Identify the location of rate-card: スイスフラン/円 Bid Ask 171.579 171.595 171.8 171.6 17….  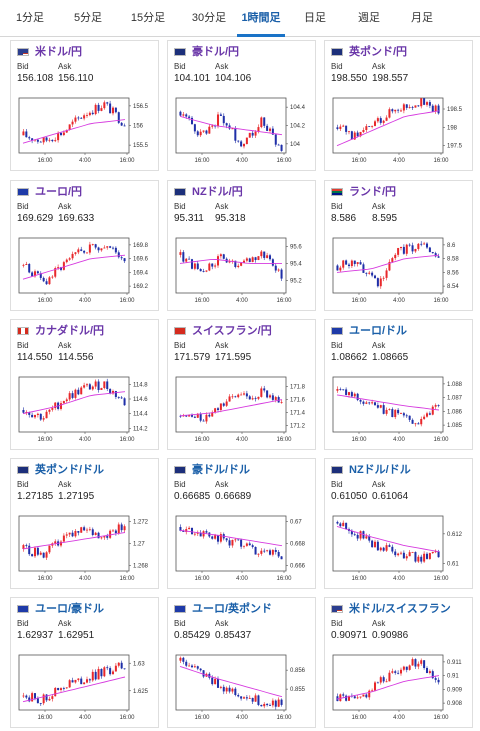
(241, 384).